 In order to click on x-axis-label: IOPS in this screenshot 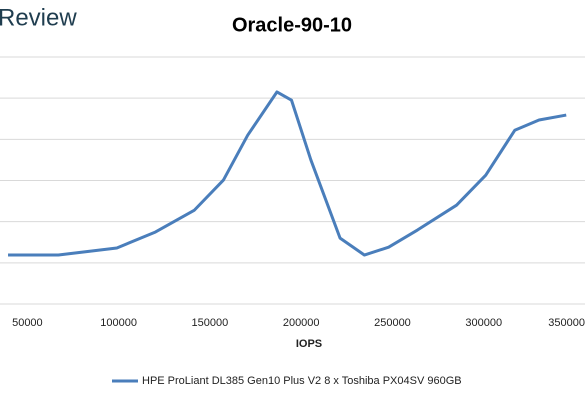, I will do `click(309, 344)`.